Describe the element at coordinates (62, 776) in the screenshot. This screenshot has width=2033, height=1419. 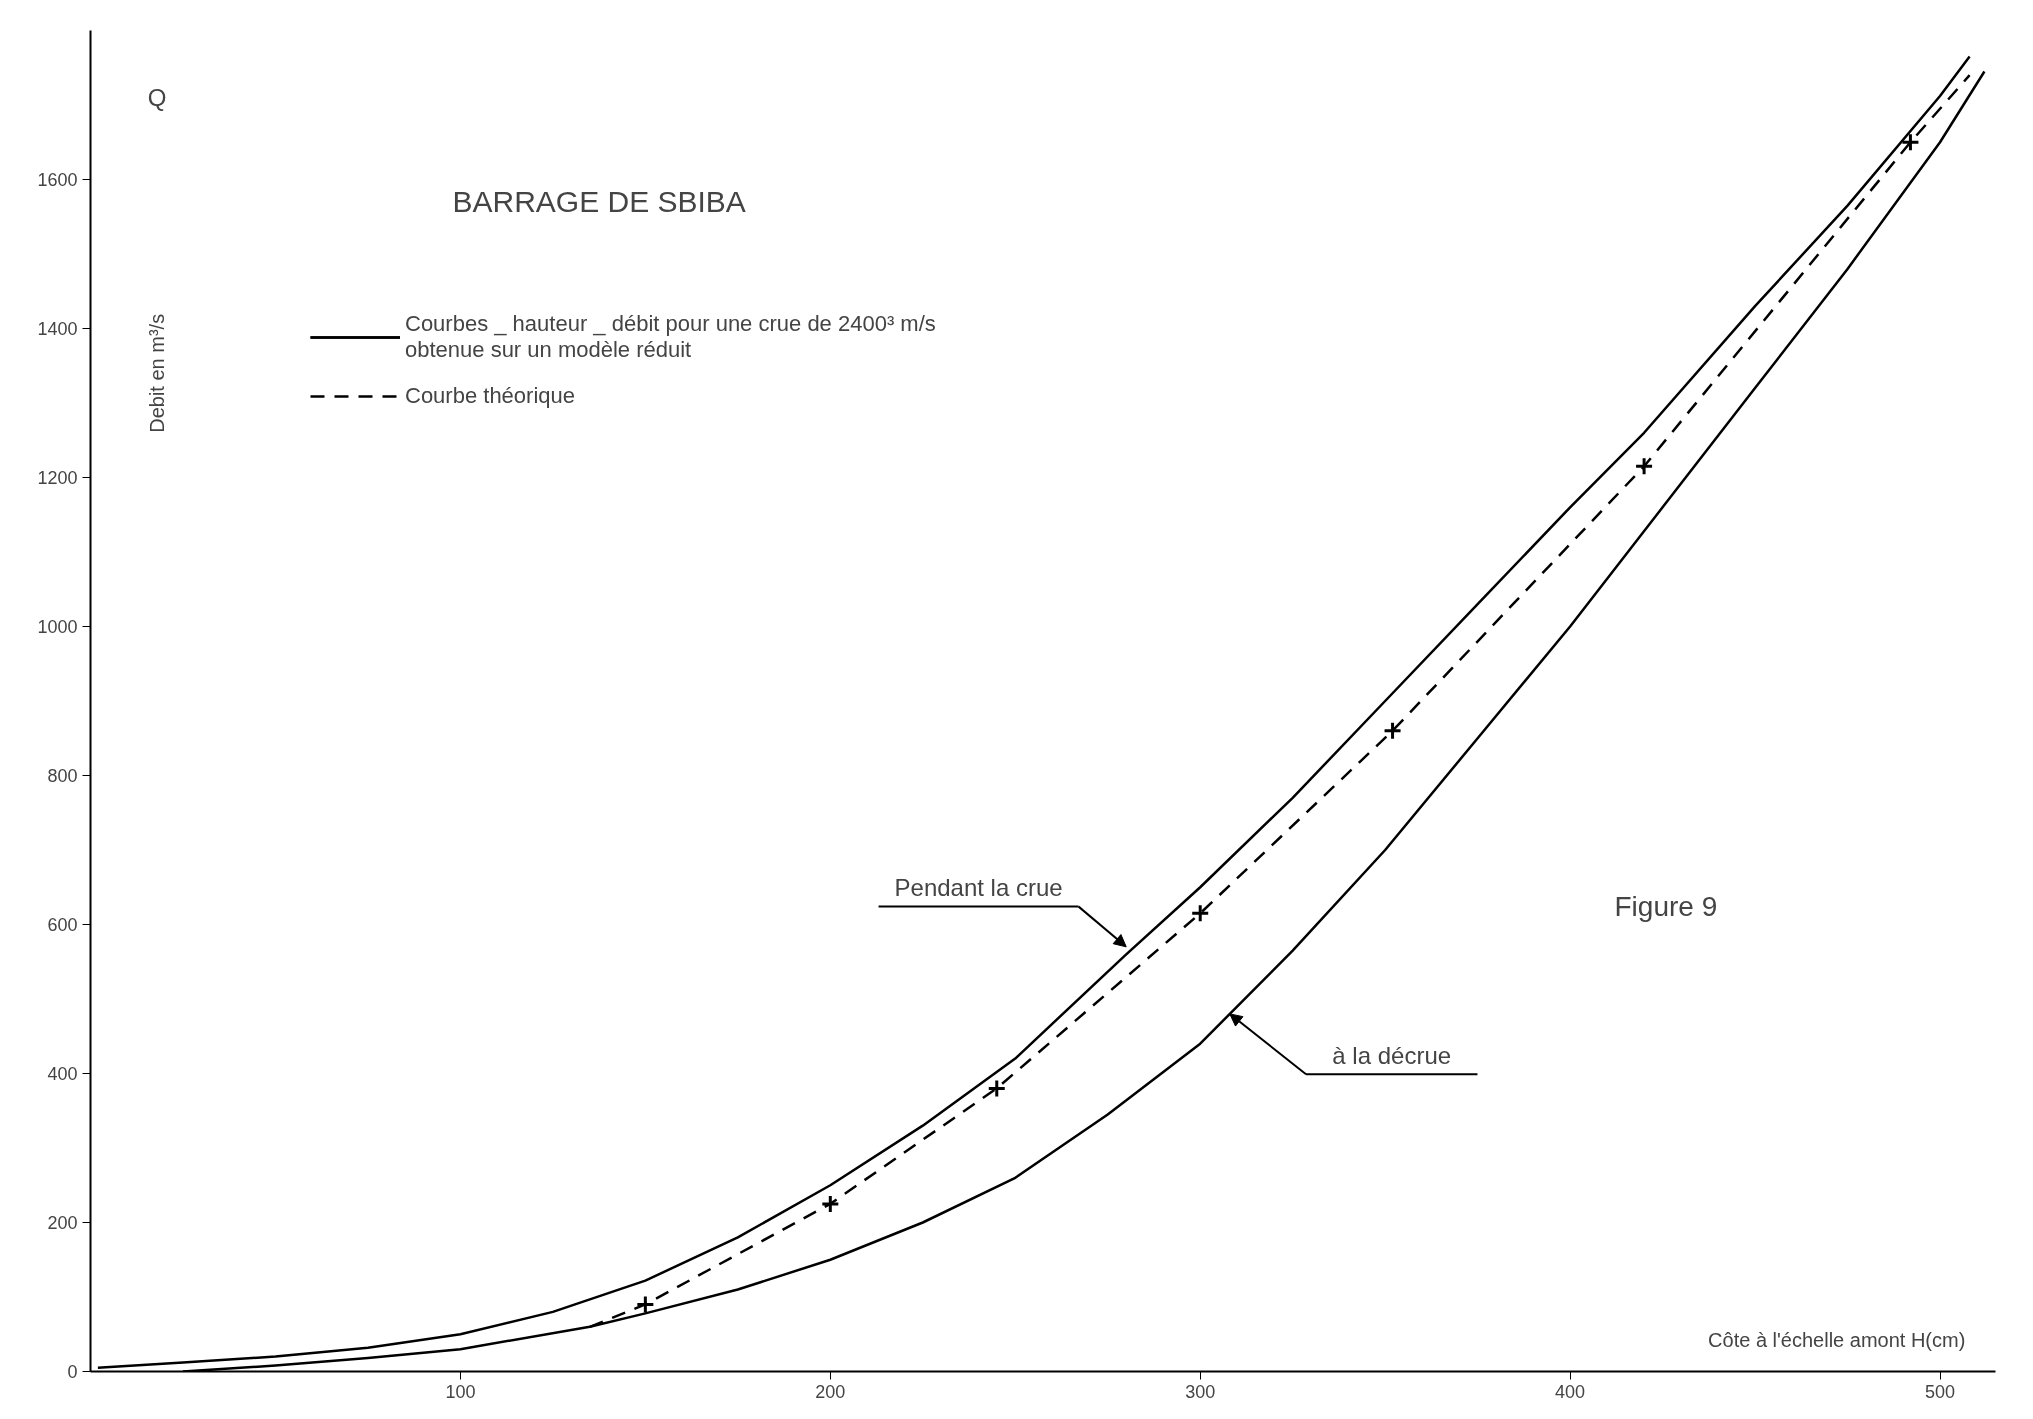
I see `y-tick-label: 800` at that location.